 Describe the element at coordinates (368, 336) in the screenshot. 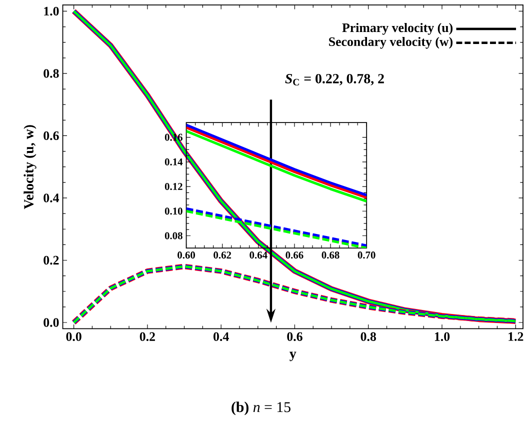

I see `x-tick-label: 0.8` at that location.